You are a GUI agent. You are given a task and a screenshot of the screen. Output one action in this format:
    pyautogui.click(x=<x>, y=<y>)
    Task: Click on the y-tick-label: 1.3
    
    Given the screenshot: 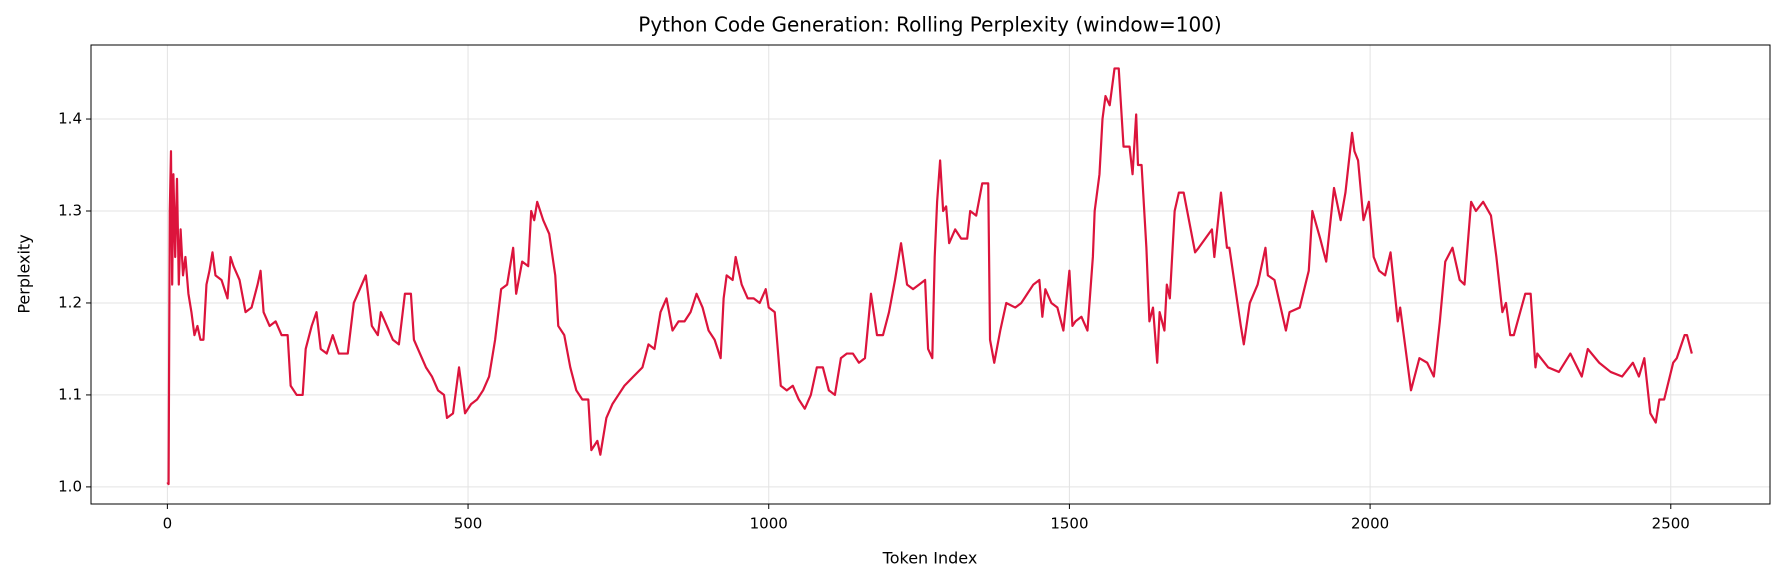 What is the action you would take?
    pyautogui.click(x=70, y=210)
    